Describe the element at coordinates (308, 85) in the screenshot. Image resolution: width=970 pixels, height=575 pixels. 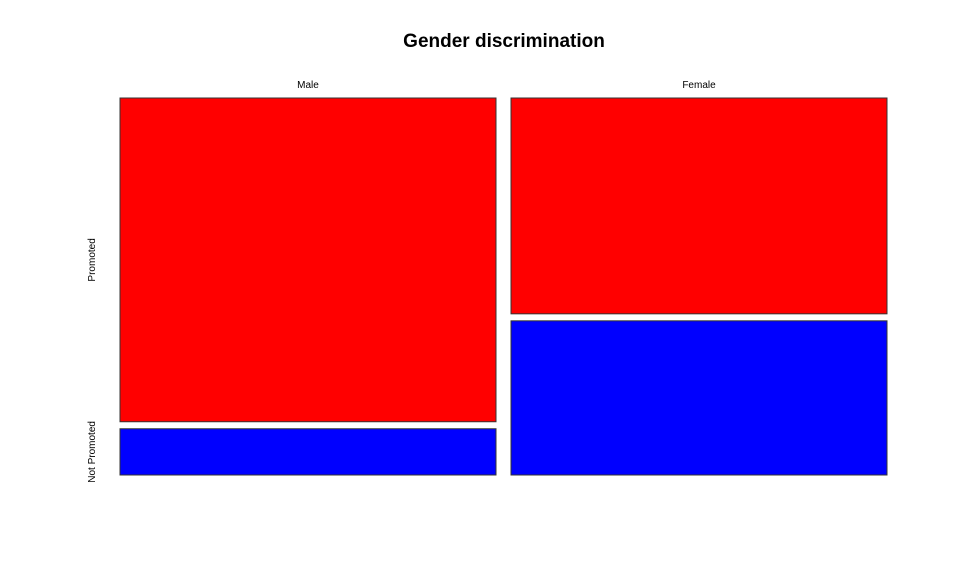
I see `column-label-male: Male` at that location.